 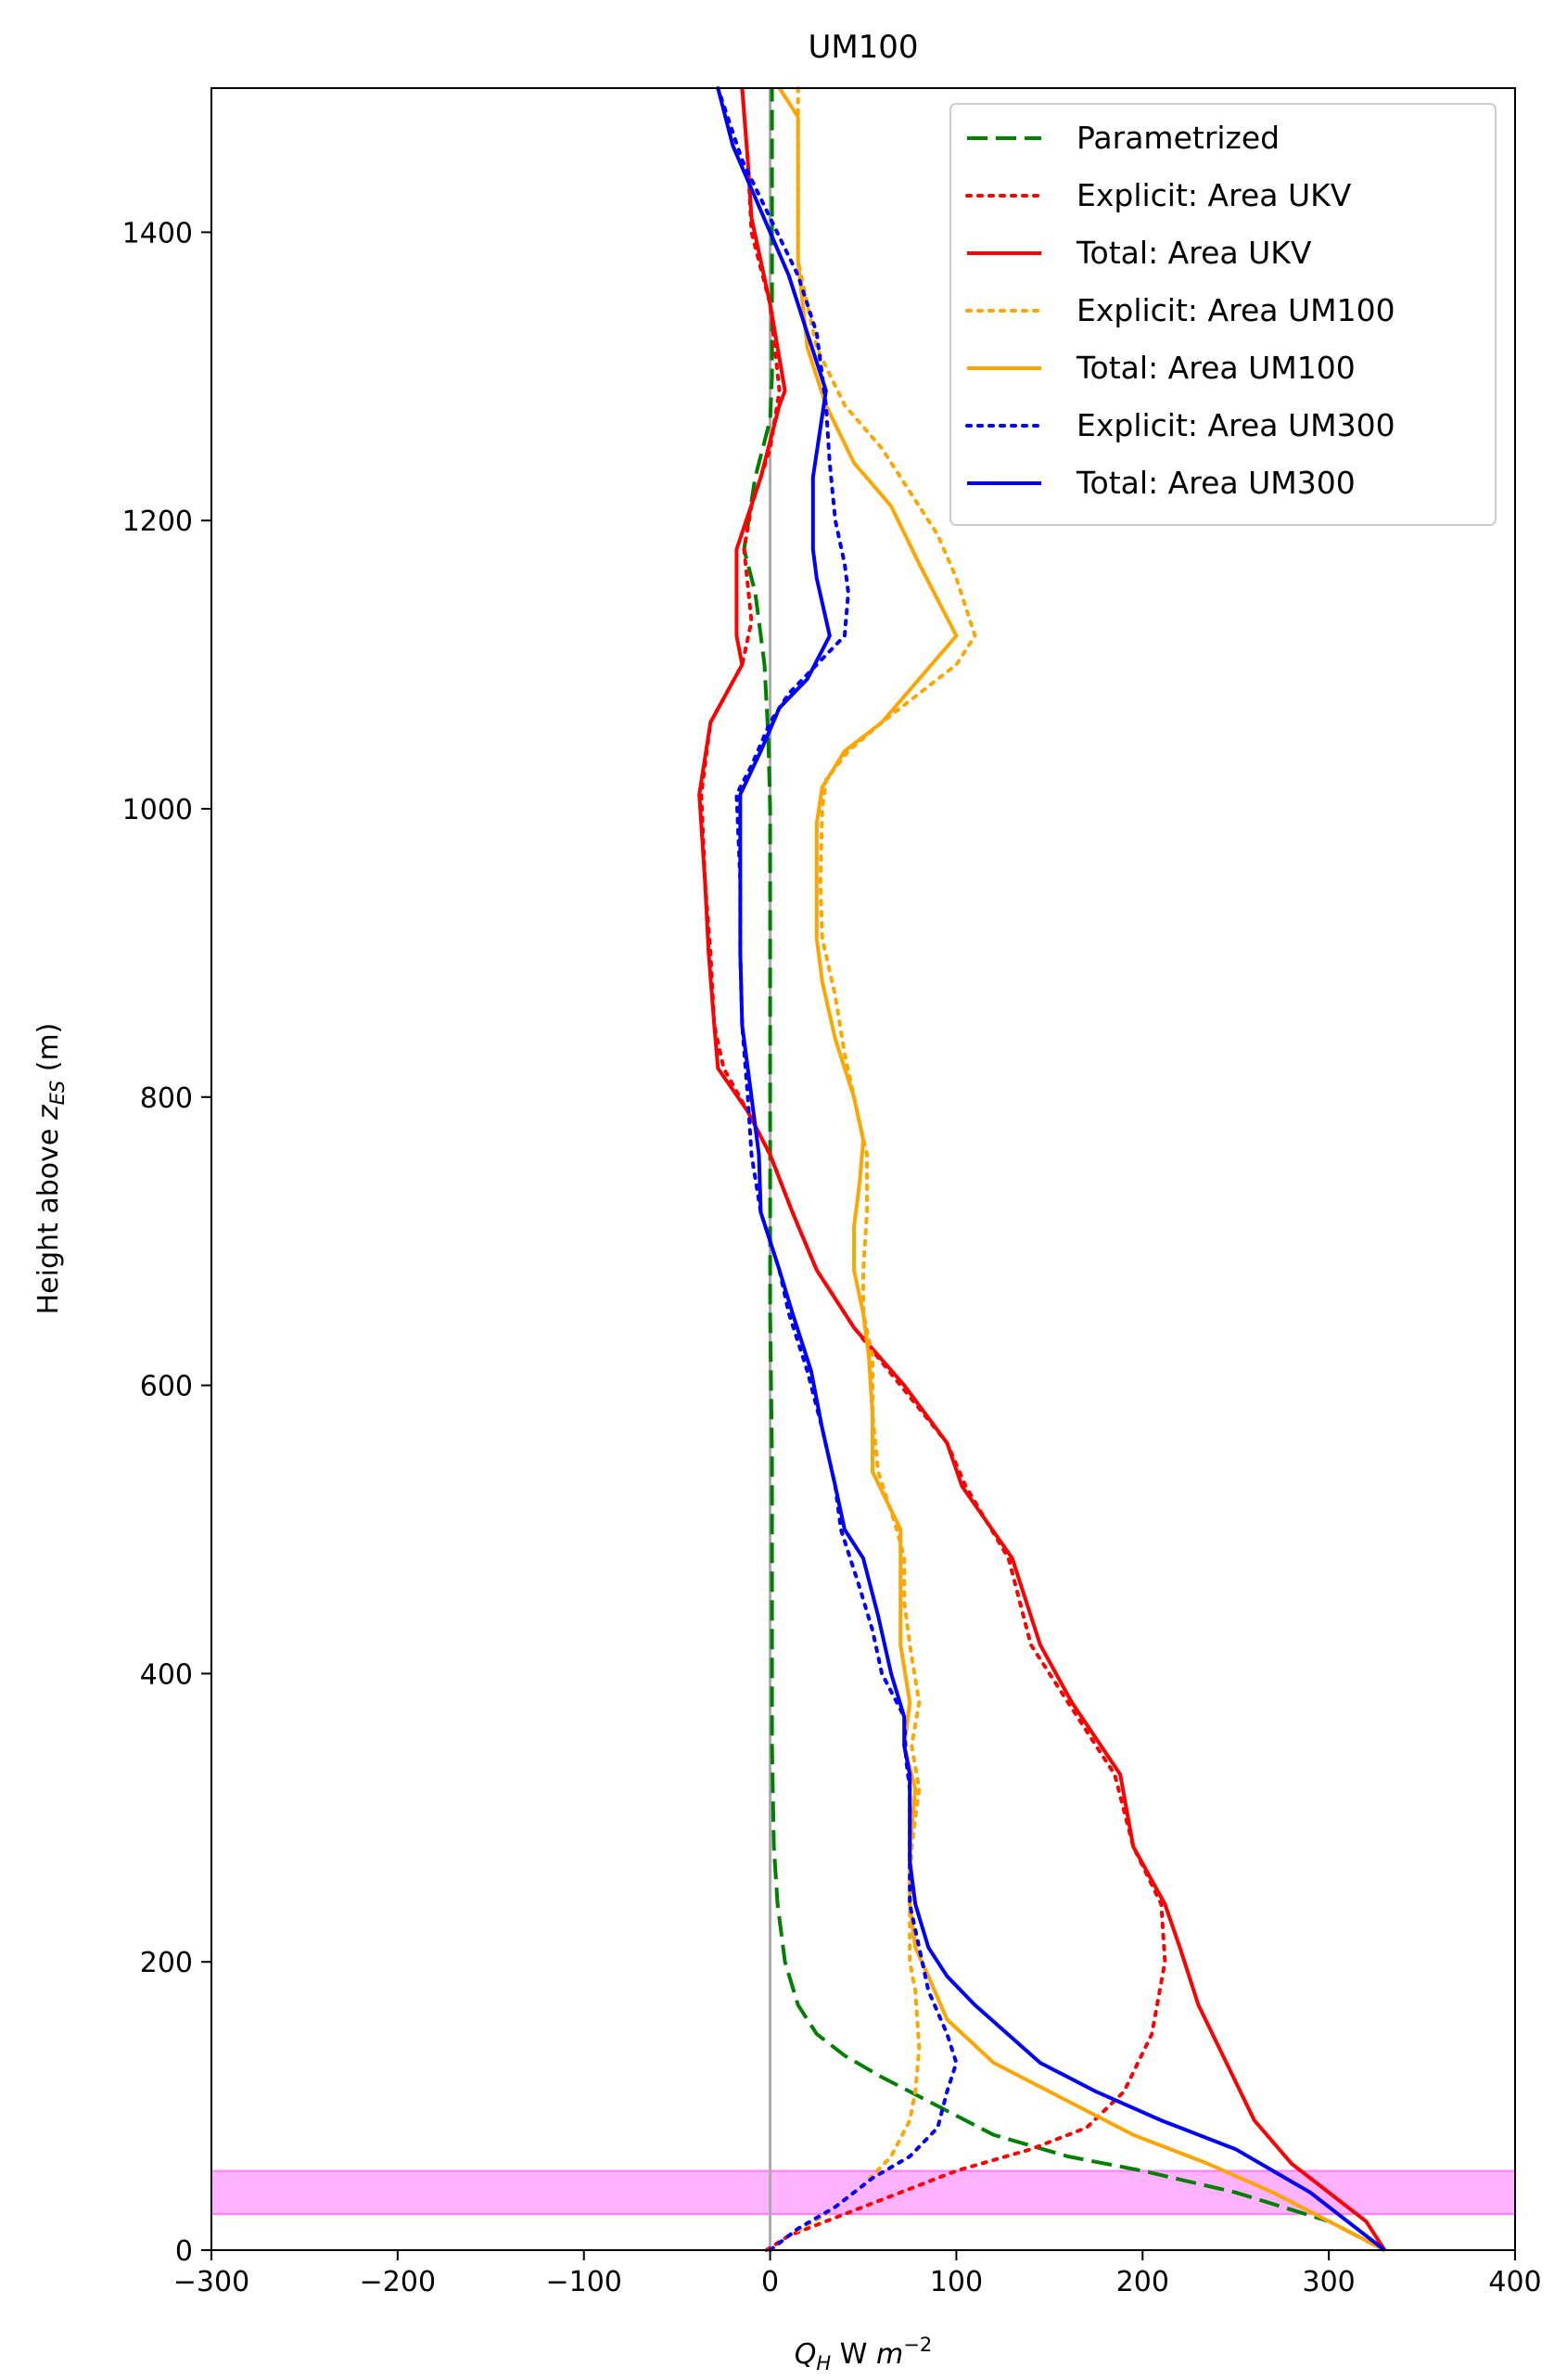 I want to click on x-tick-label: 400, so click(x=1514, y=2282).